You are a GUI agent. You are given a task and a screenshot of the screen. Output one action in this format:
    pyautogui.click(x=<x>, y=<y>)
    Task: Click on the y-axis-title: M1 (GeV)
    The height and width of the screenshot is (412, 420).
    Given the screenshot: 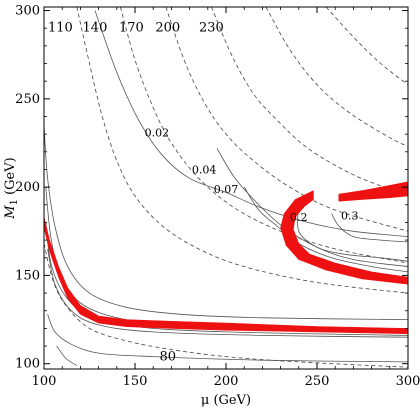 What is the action you would take?
    pyautogui.click(x=11, y=188)
    